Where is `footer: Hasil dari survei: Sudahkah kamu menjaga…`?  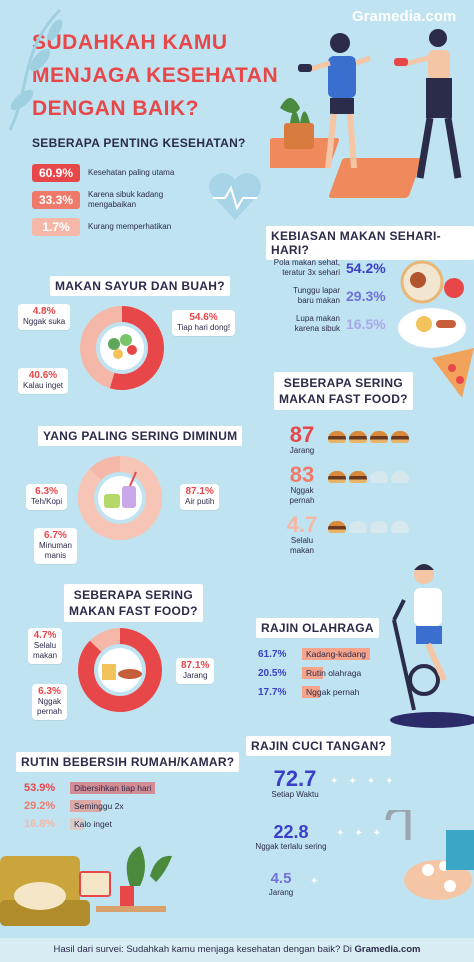
footer: Hasil dari survei: Sudahkah kamu menjaga… is located at coordinates (237, 950).